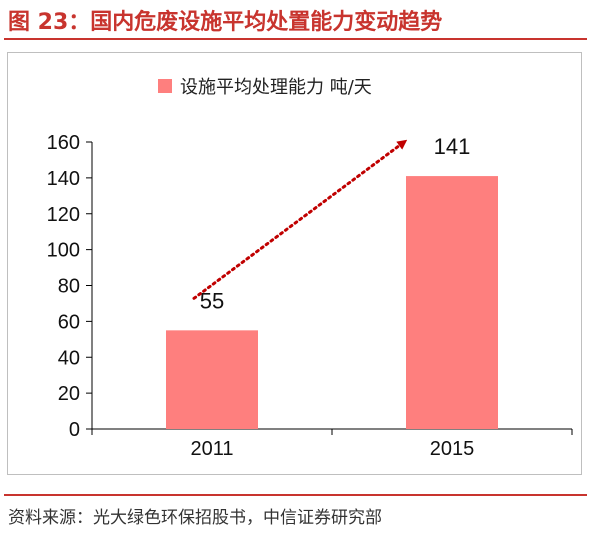 Image resolution: width=591 pixels, height=538 pixels. I want to click on legend-label: 设施平均处理能力 吨/天, so click(276, 87).